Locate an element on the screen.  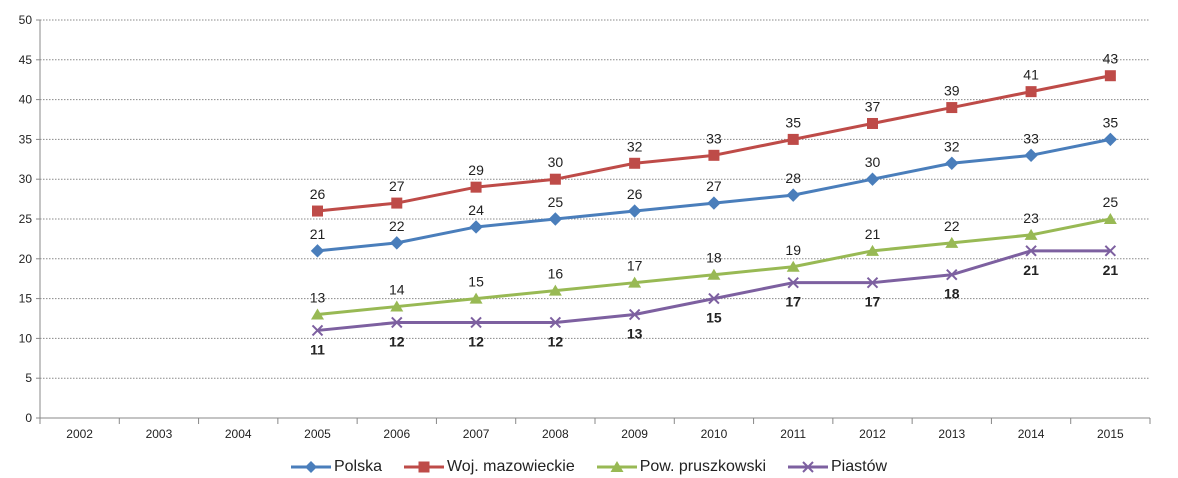
data-label-pow-pruszkowski: 16 is located at coordinates (556, 274).